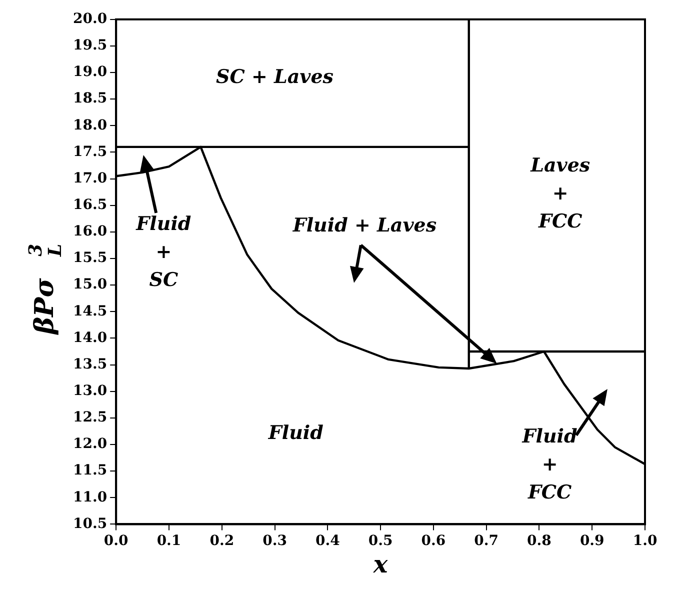 The image size is (683, 601). I want to click on x-axis-title: x, so click(380, 563).